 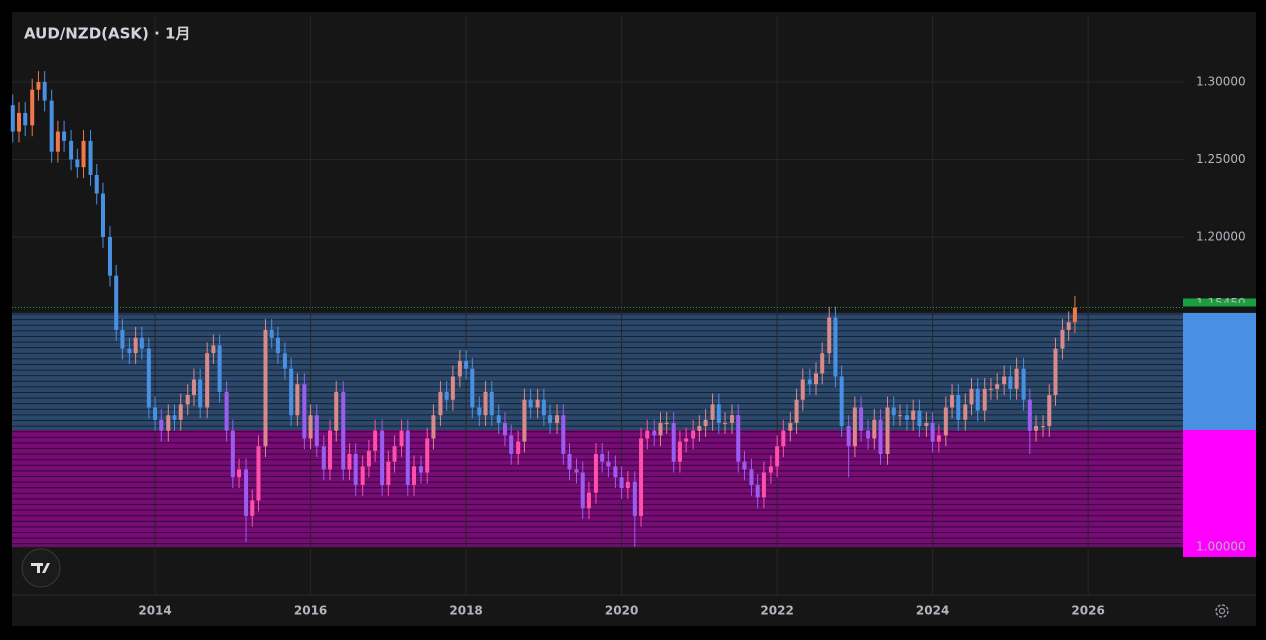 I want to click on settings-icon, so click(x=1222, y=611).